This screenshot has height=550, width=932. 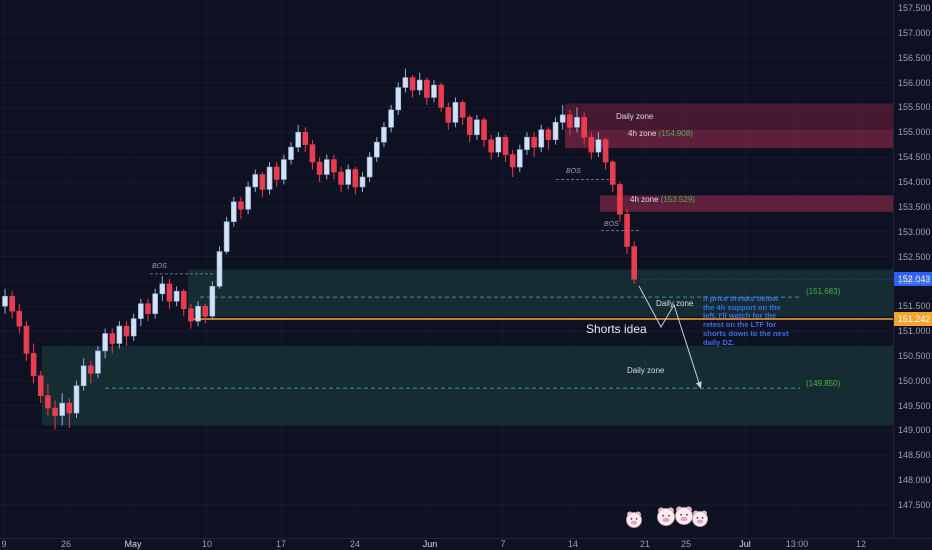 What do you see at coordinates (914, 480) in the screenshot?
I see `price-axis-label: 148.000` at bounding box center [914, 480].